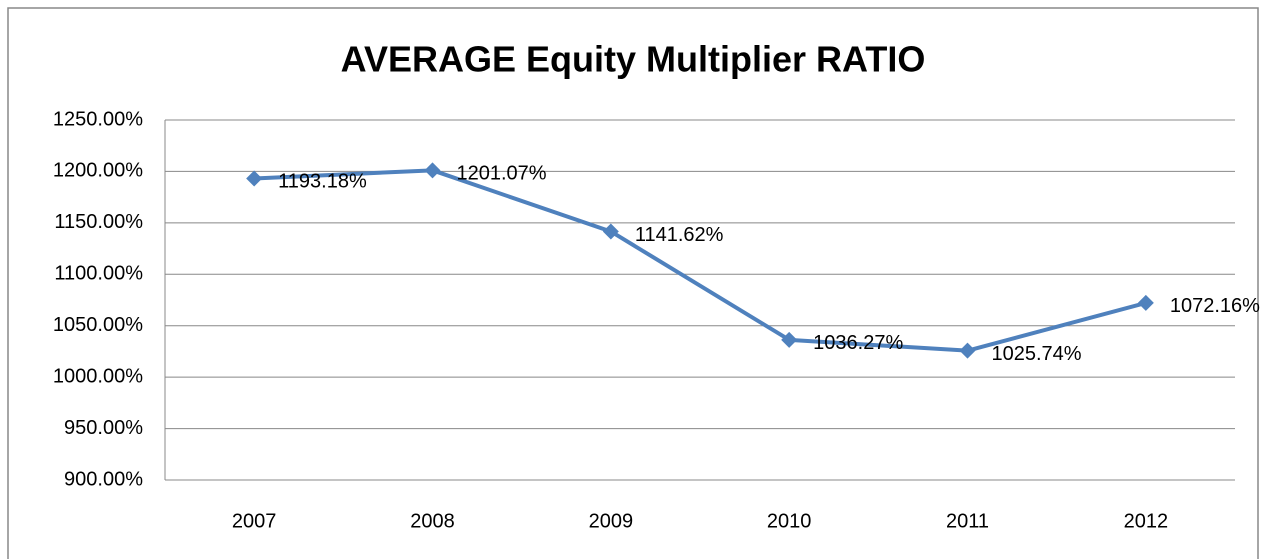 This screenshot has height=559, width=1261. What do you see at coordinates (103, 428) in the screenshot?
I see `y-tick-label: 950.00%` at bounding box center [103, 428].